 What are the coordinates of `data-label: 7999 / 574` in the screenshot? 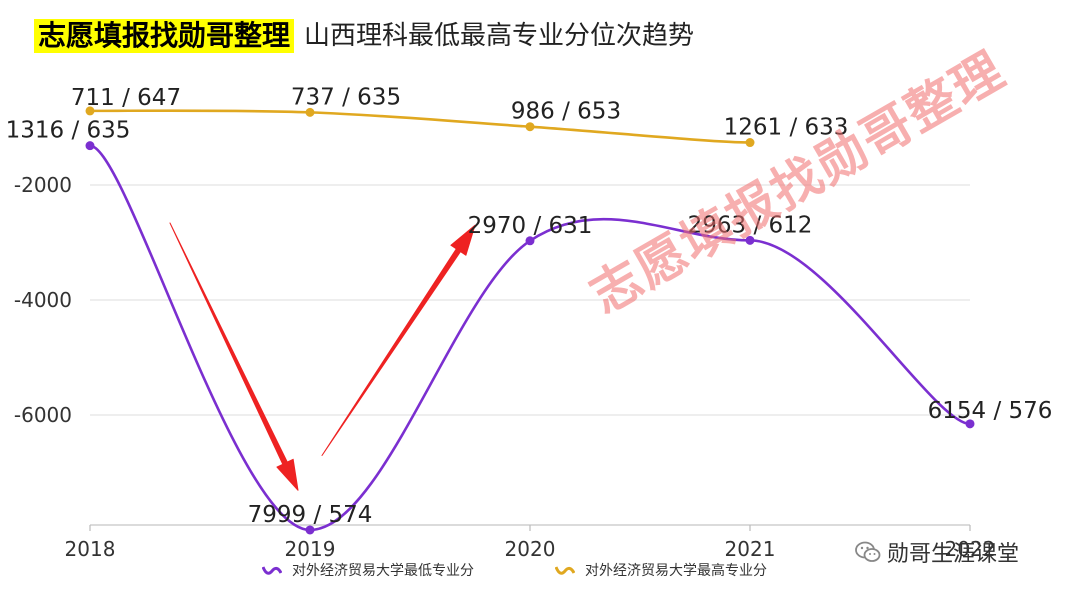 It's located at (310, 515).